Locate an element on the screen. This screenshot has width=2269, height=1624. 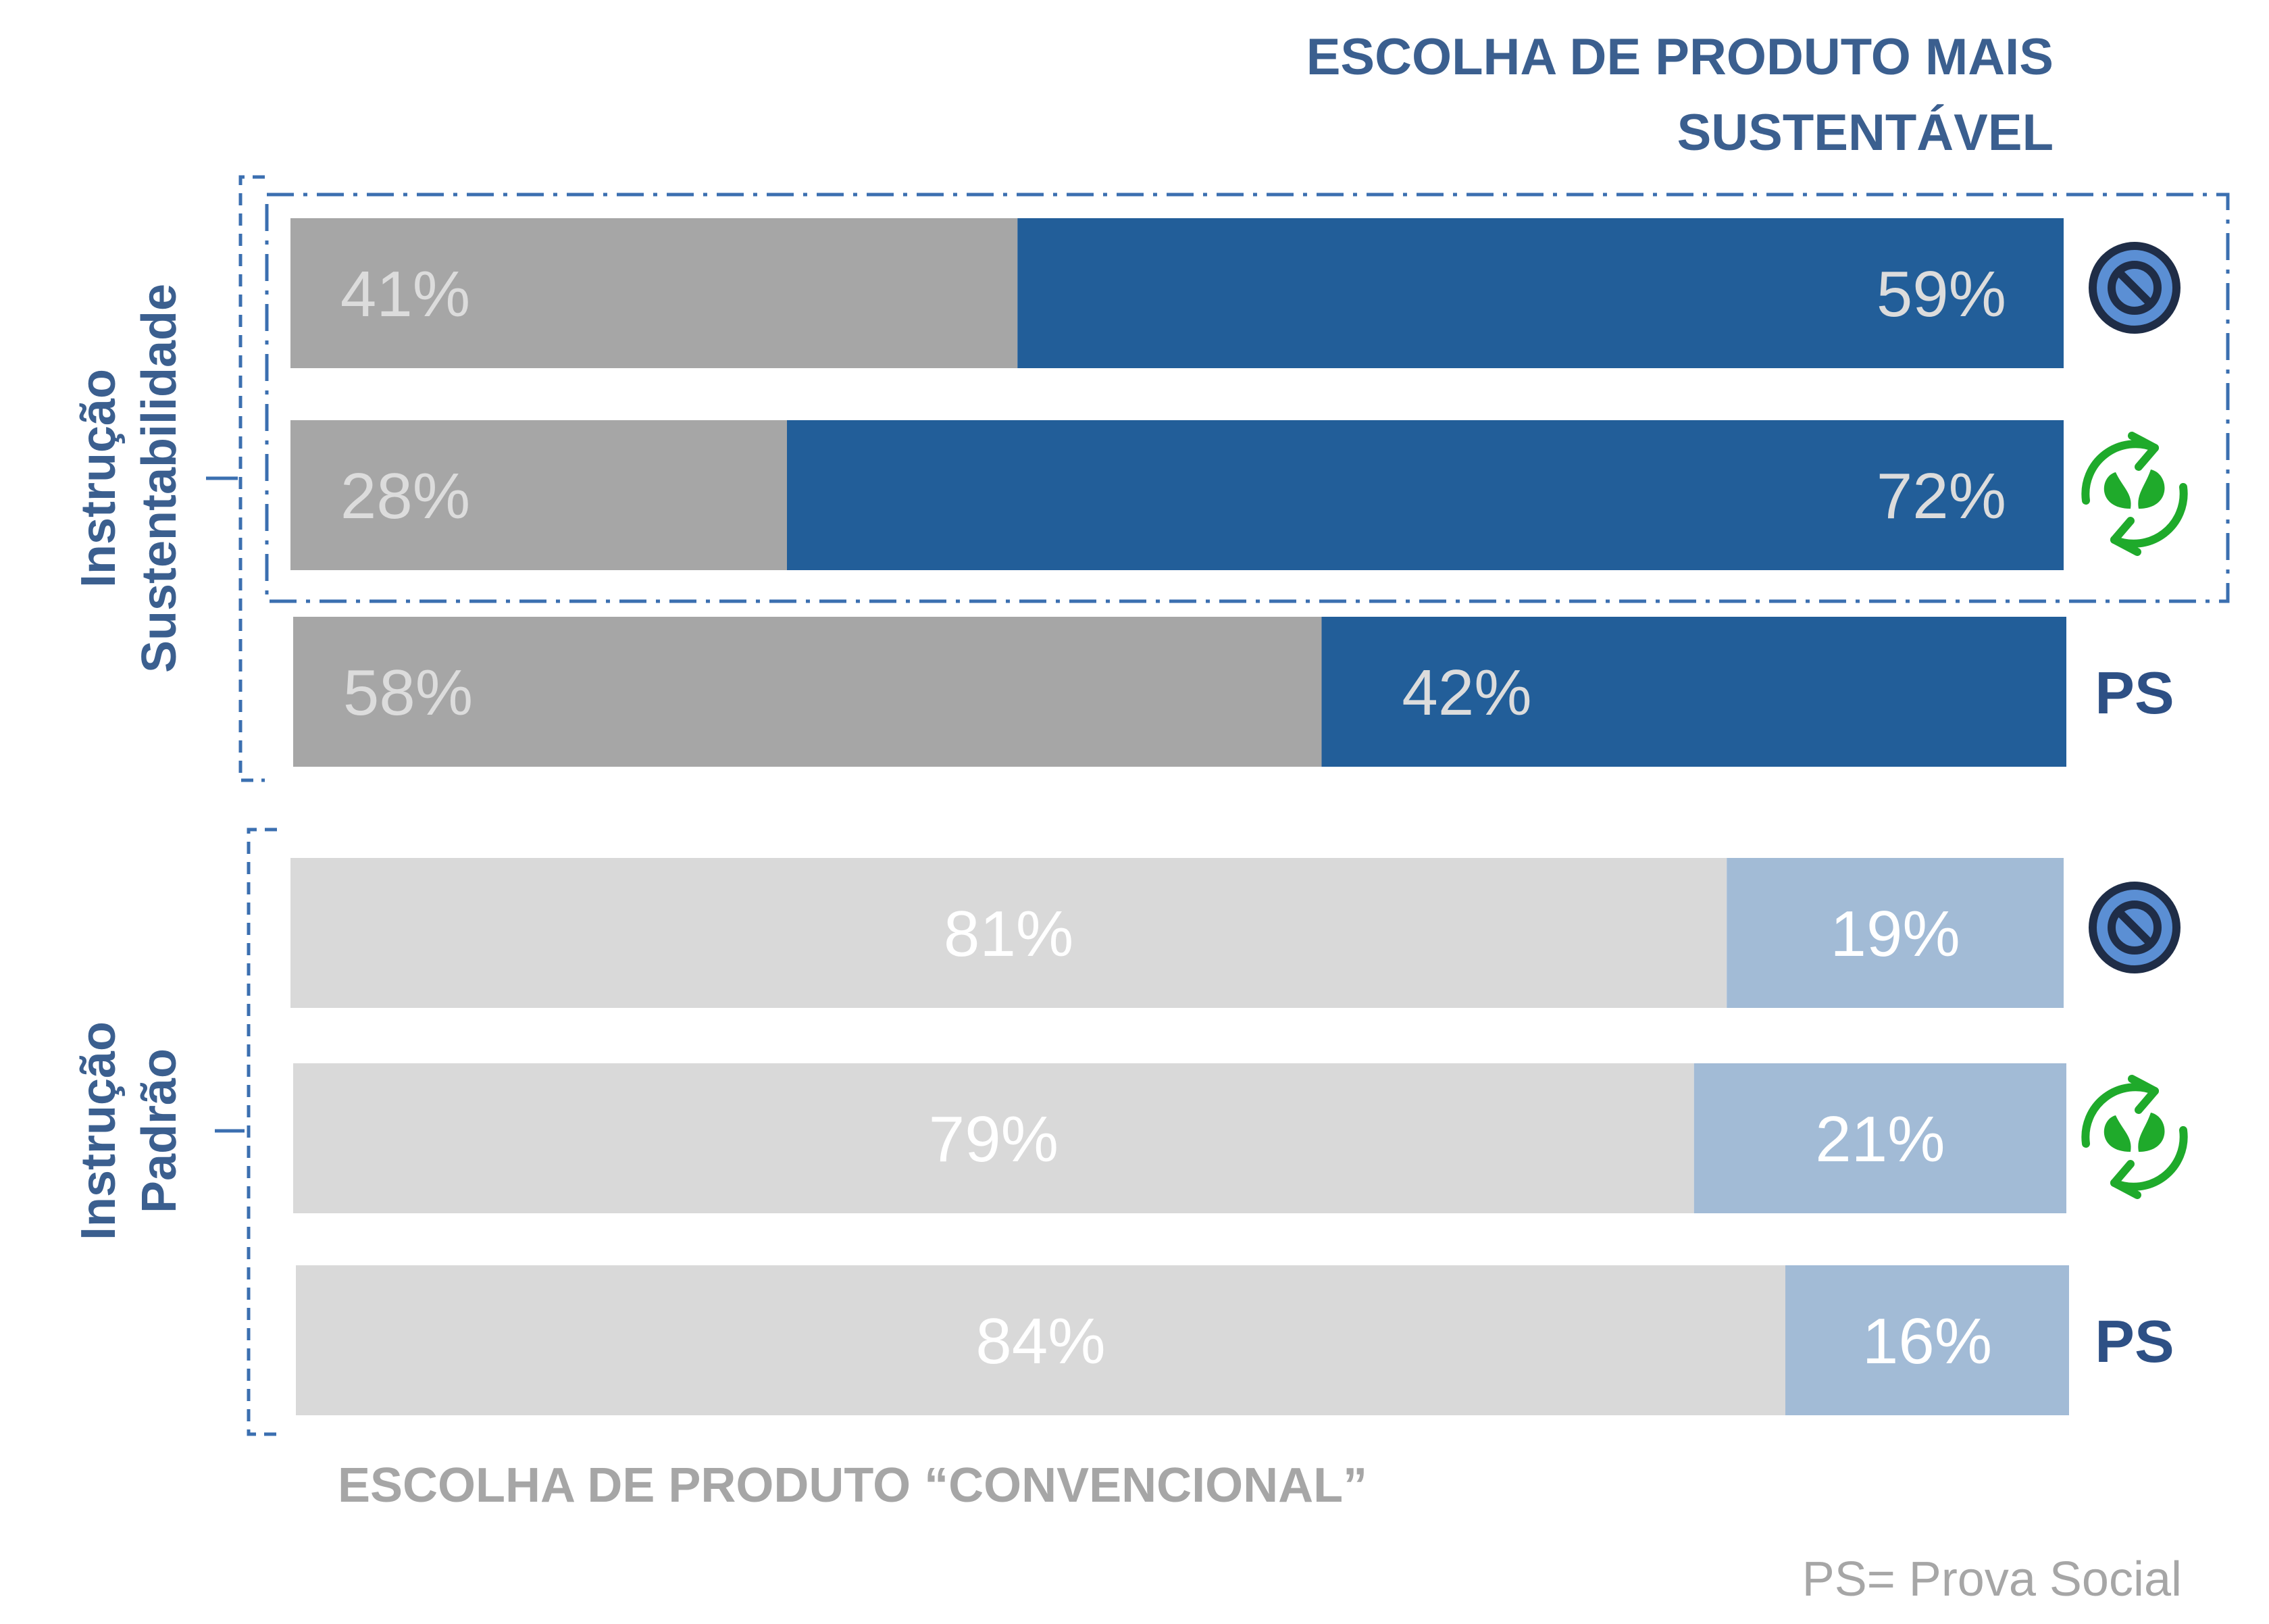
group-2-row-3-bar-sustentavel is located at coordinates (1927, 1340).